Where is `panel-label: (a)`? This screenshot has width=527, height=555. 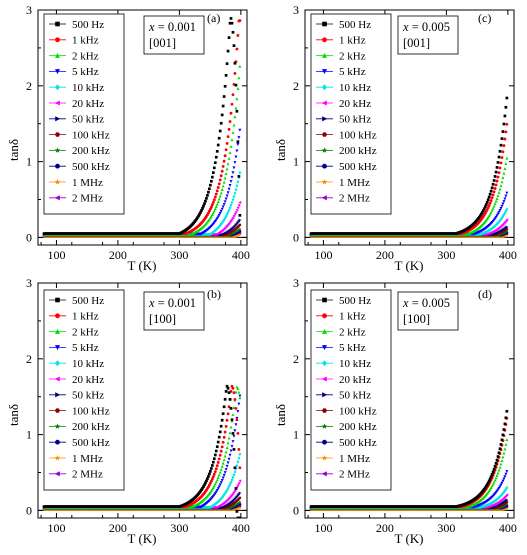 panel-label: (a) is located at coordinates (213, 18).